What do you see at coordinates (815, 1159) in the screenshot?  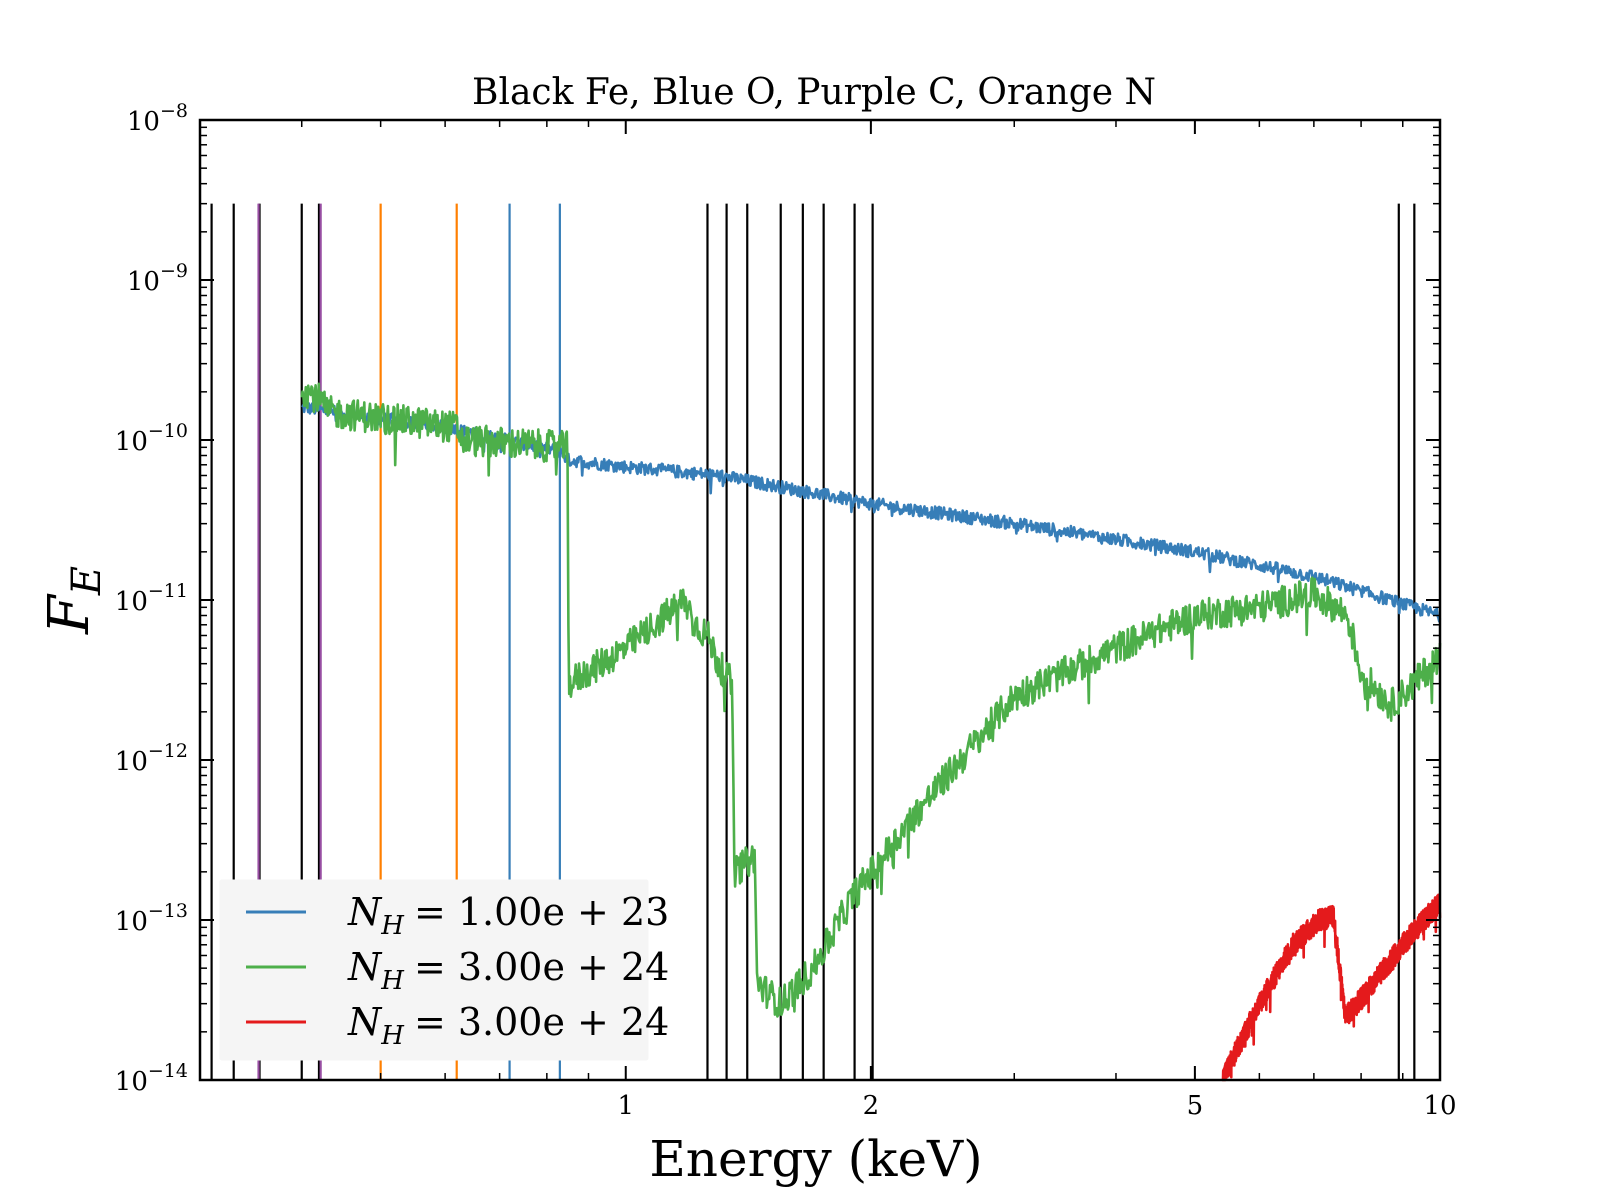 I see `x-axis-label: Energy (keV)` at bounding box center [815, 1159].